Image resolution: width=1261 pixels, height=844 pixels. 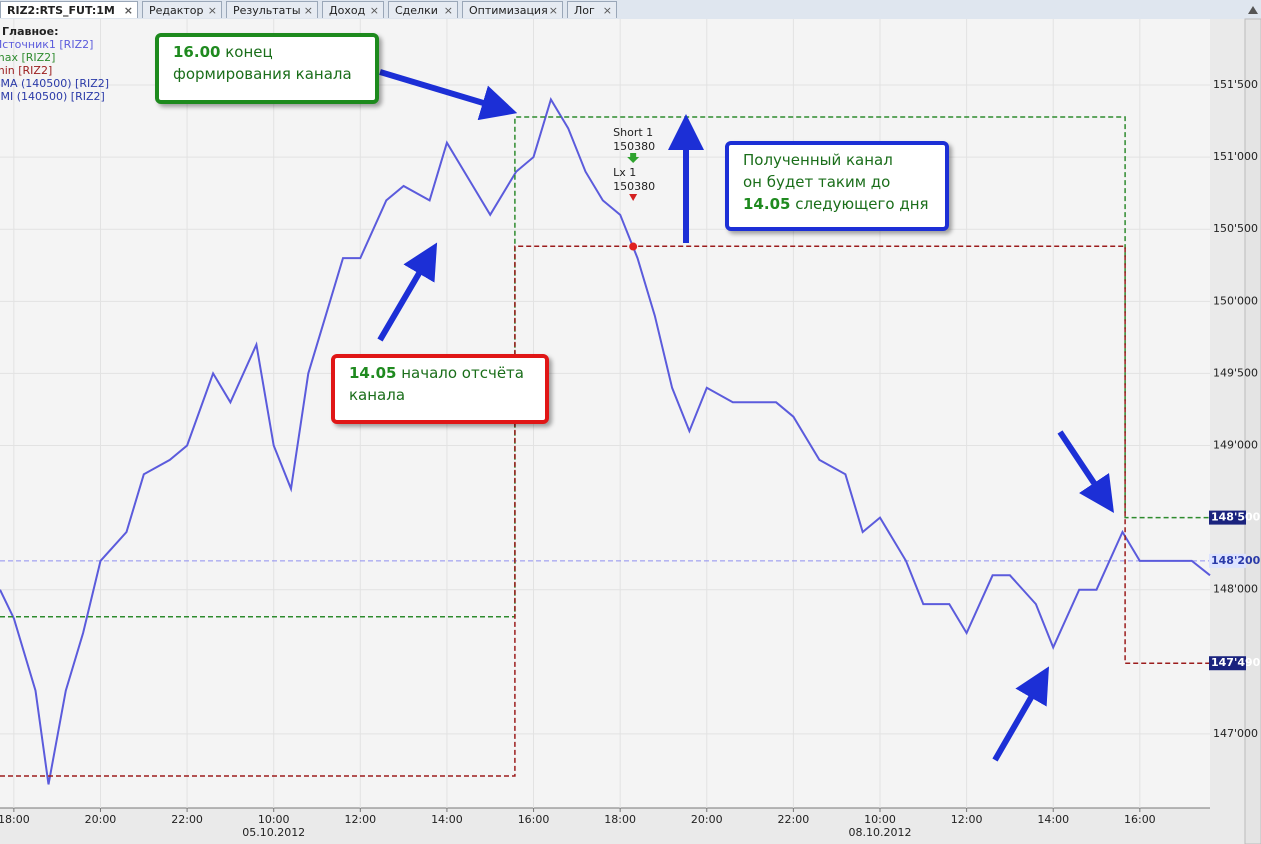 What do you see at coordinates (46, 44) in the screenshot?
I see `legend-item: Источник1 [RIZ2]` at bounding box center [46, 44].